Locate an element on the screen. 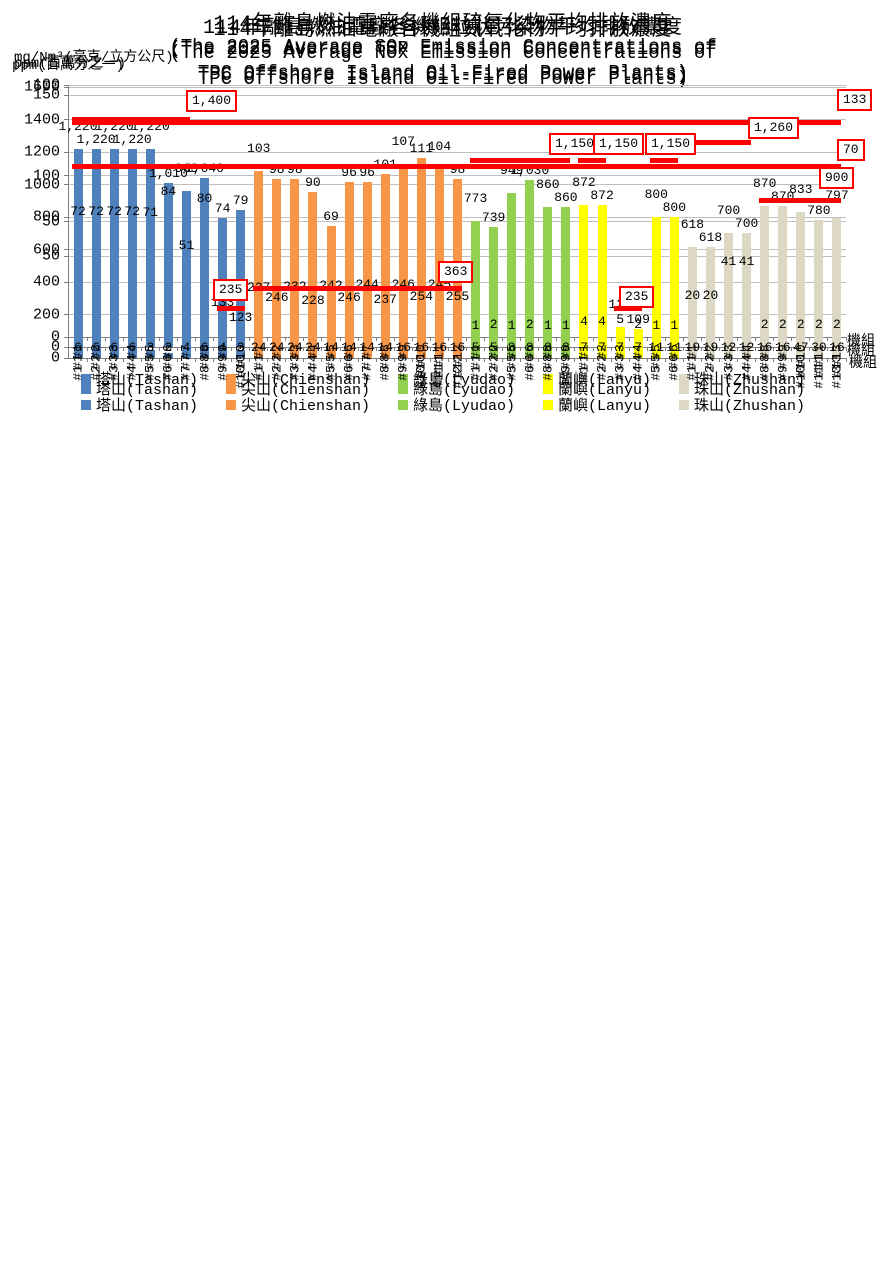  bar-value-label: 3 is located at coordinates (240, 347).